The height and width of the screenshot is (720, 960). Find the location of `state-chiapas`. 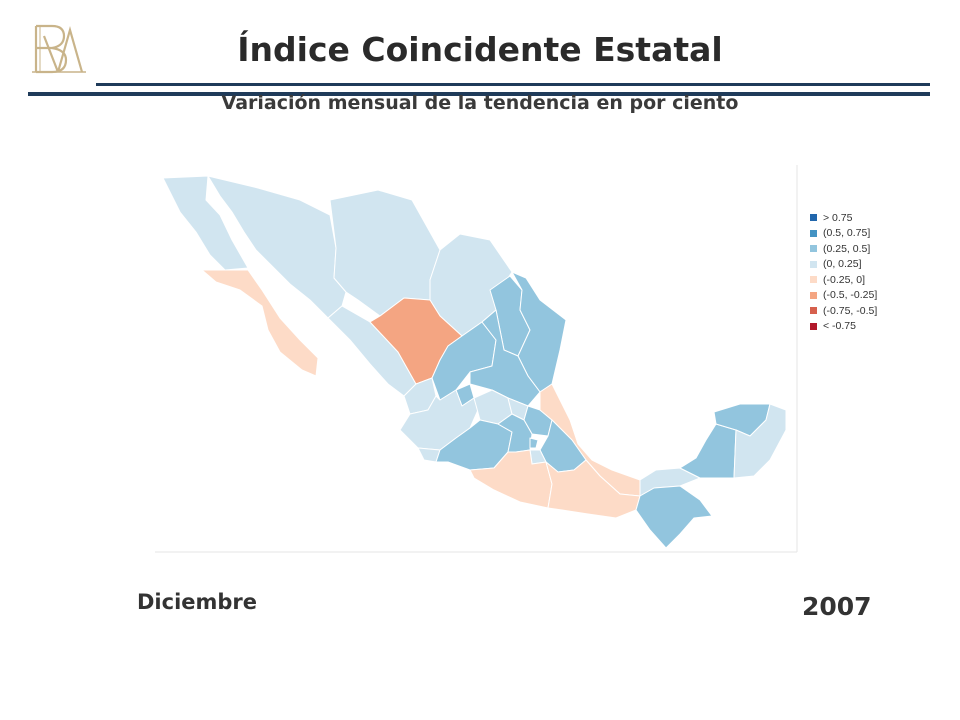

state-chiapas is located at coordinates (674, 517).